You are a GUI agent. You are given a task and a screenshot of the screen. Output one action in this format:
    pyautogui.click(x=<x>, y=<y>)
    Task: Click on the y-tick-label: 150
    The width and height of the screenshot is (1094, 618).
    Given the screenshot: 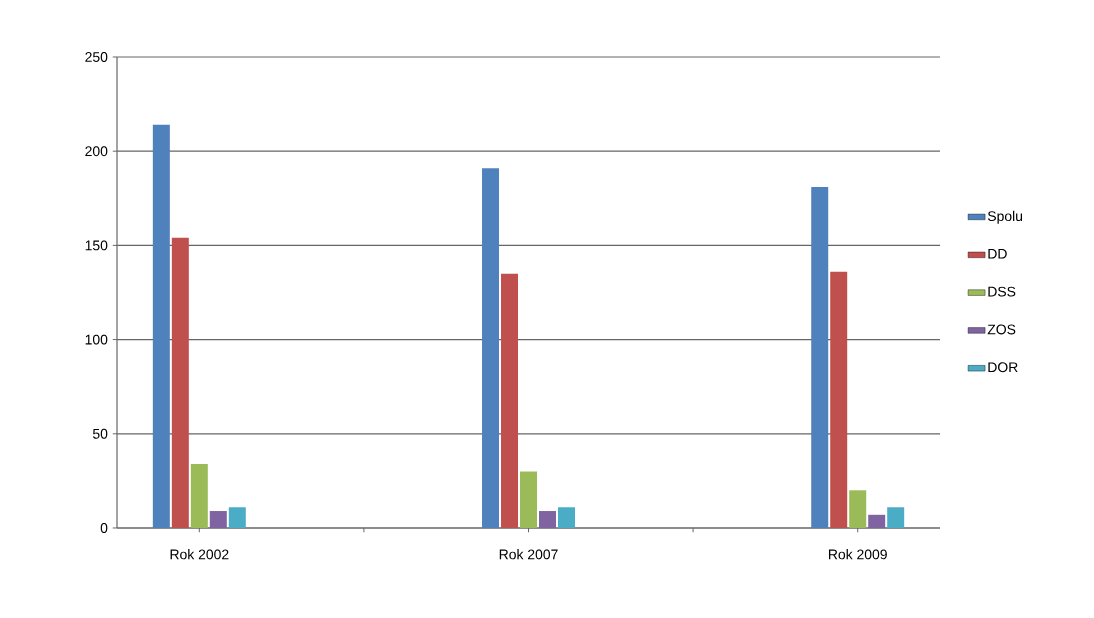 What is the action you would take?
    pyautogui.click(x=96, y=245)
    